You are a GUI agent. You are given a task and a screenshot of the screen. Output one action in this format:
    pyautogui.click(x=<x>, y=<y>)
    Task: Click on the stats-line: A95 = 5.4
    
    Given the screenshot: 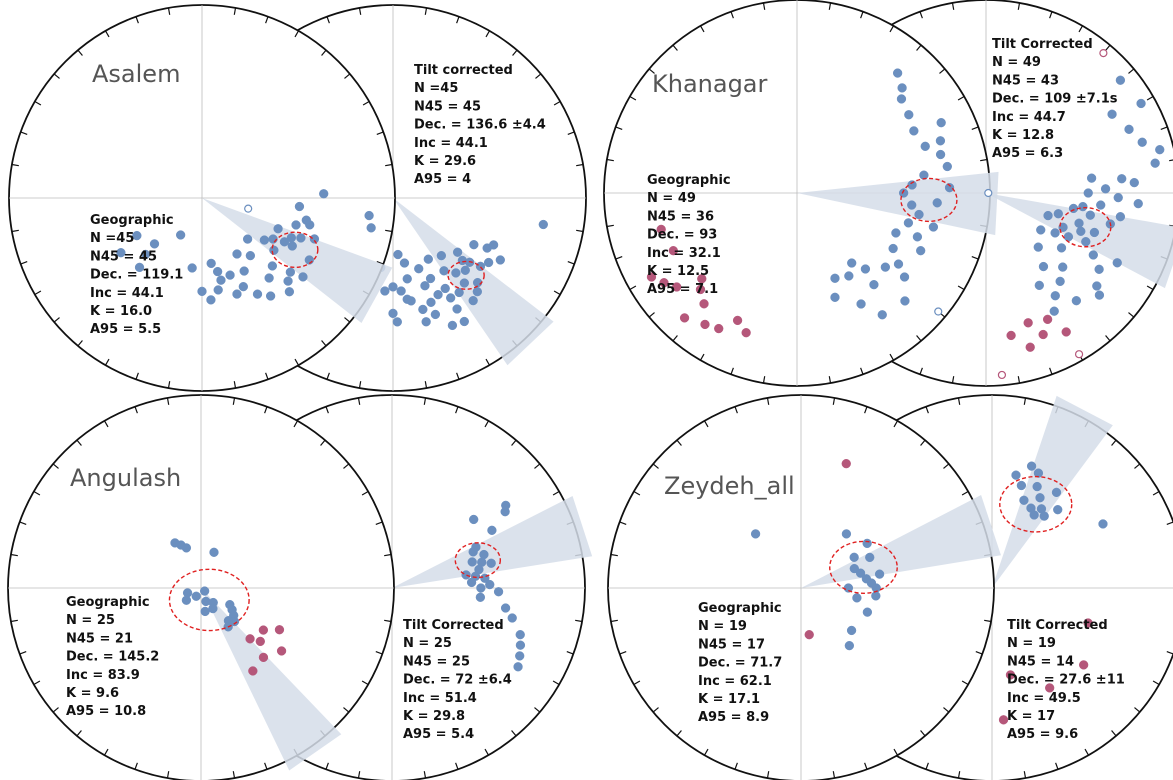 What is the action you would take?
    pyautogui.click(x=438, y=734)
    